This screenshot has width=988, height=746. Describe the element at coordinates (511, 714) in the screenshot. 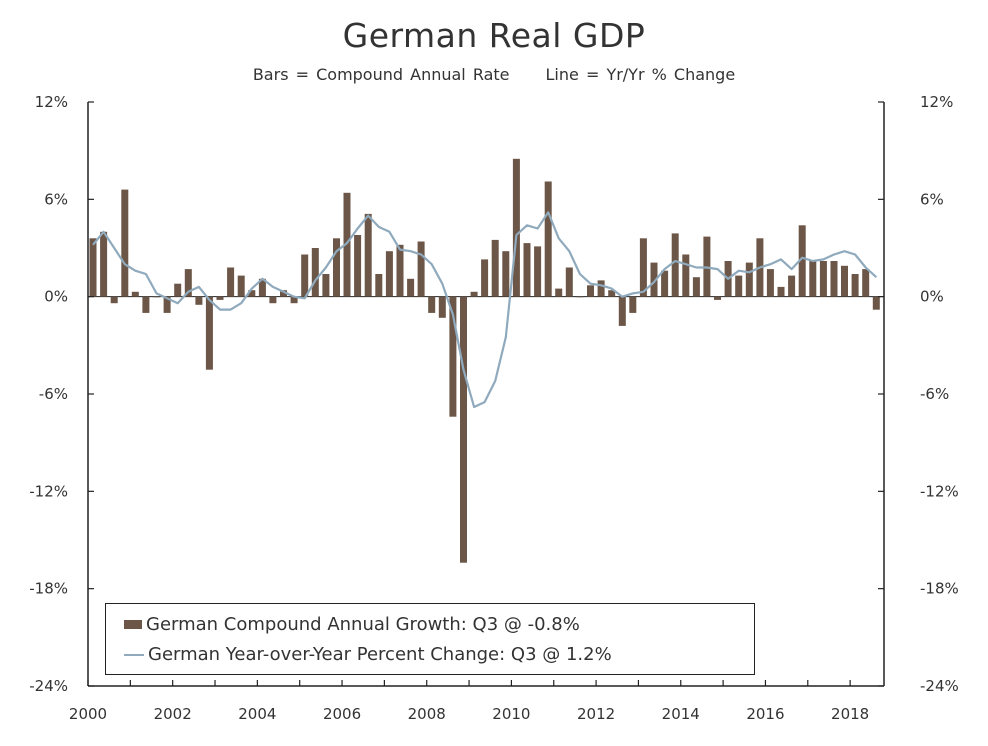

I see `x-tick-label: 2010` at that location.